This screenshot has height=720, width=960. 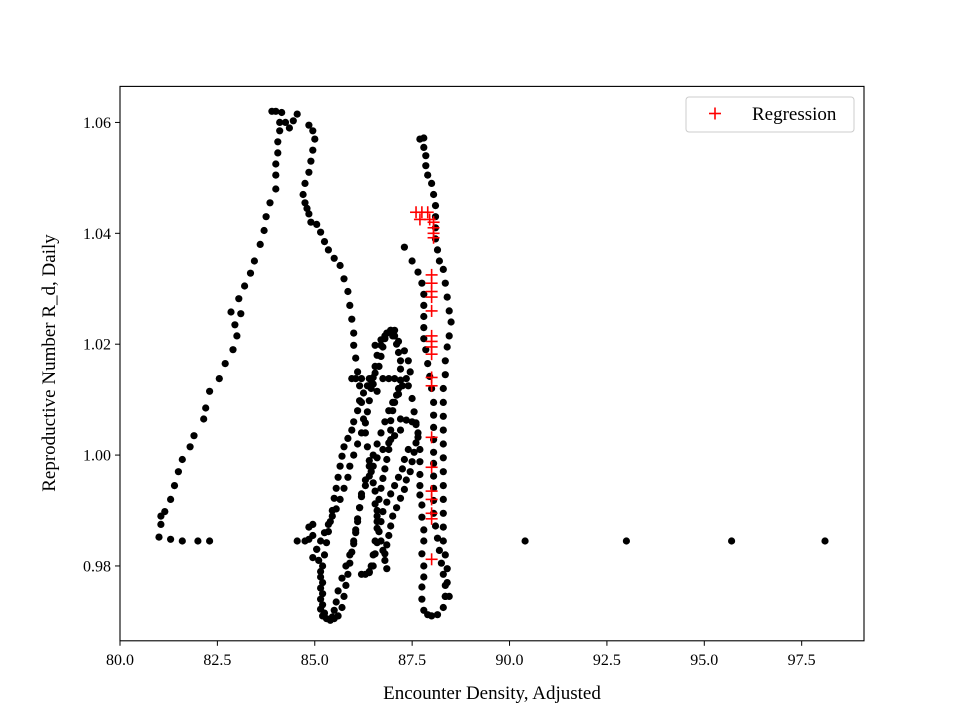 What do you see at coordinates (794, 114) in the screenshot?
I see `legend-regression-label: Regression` at bounding box center [794, 114].